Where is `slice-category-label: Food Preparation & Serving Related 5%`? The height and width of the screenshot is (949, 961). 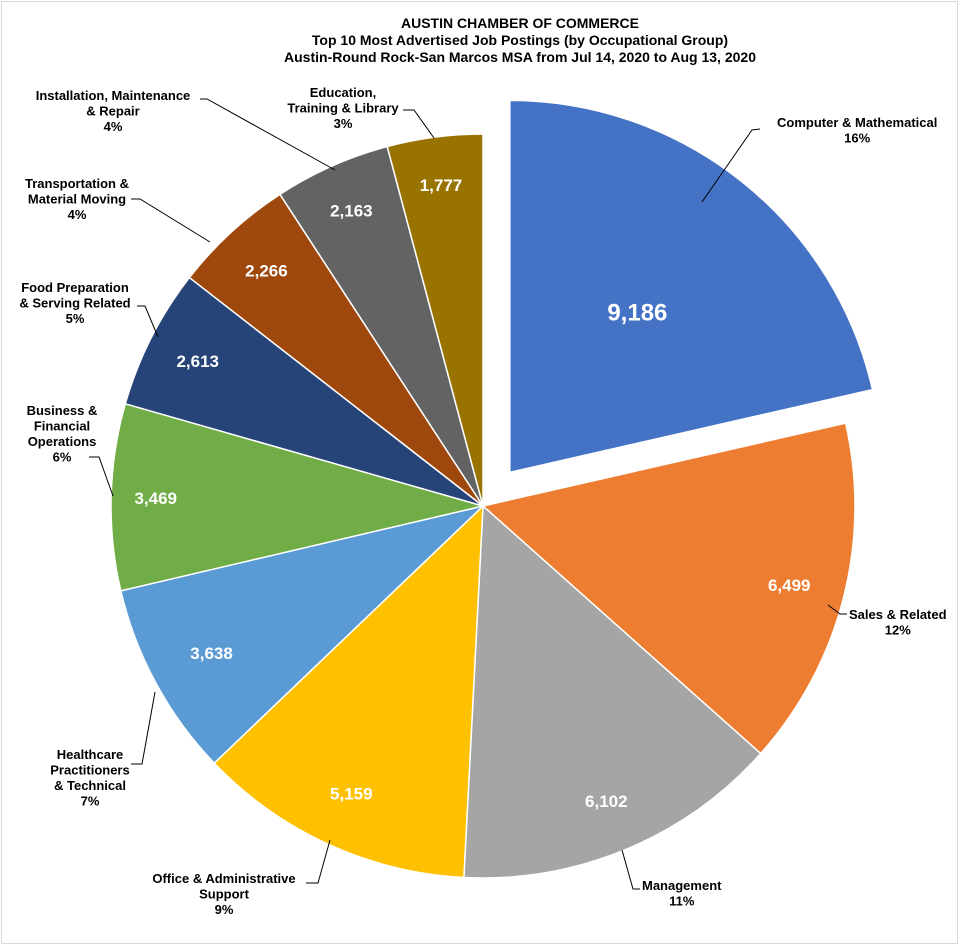
slice-category-label: Food Preparation & Serving Related 5% is located at coordinates (74, 303).